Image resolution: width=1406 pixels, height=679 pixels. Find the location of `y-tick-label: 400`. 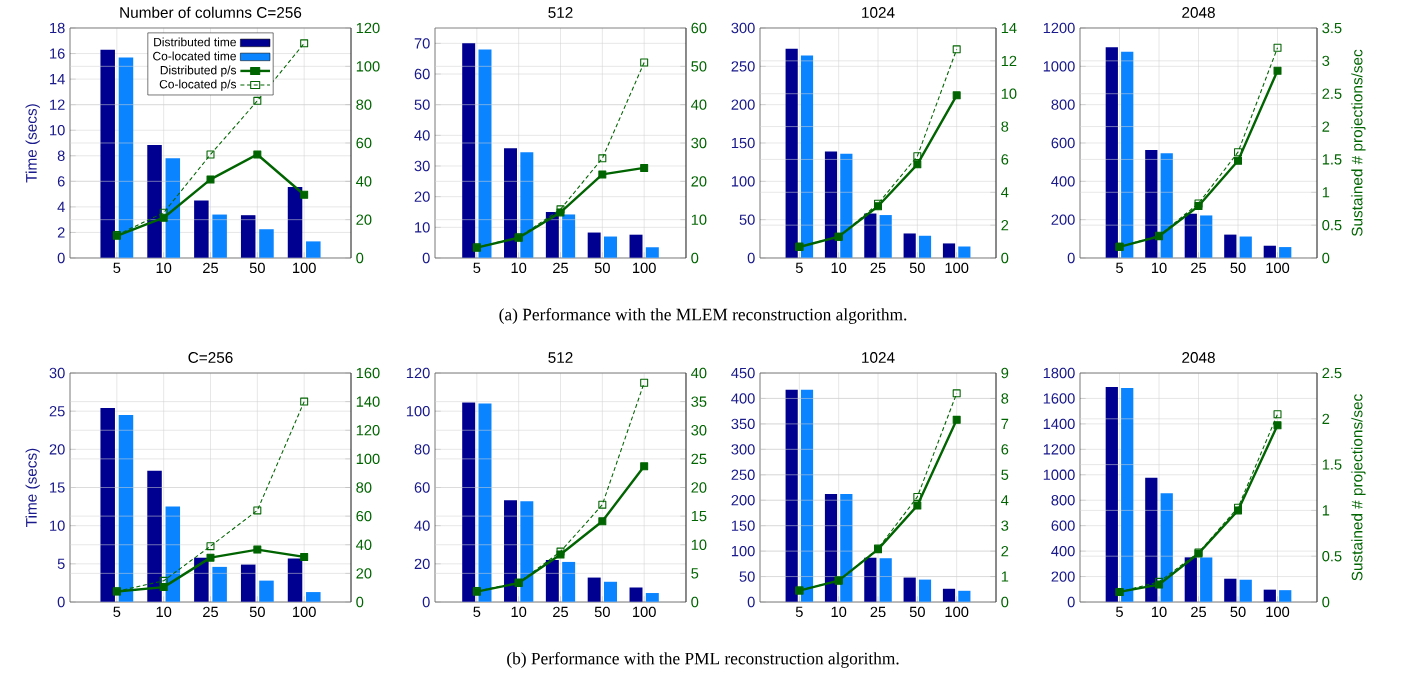

y-tick-label: 400 is located at coordinates (1063, 551).